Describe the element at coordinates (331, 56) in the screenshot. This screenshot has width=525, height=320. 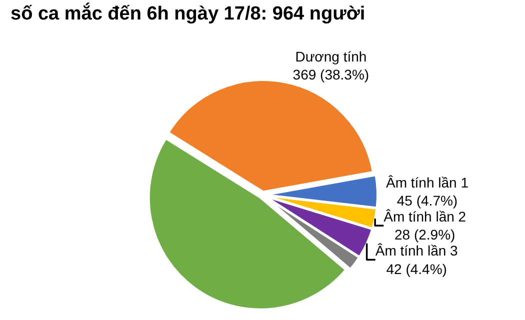
I see `slice-label: Dương tính` at that location.